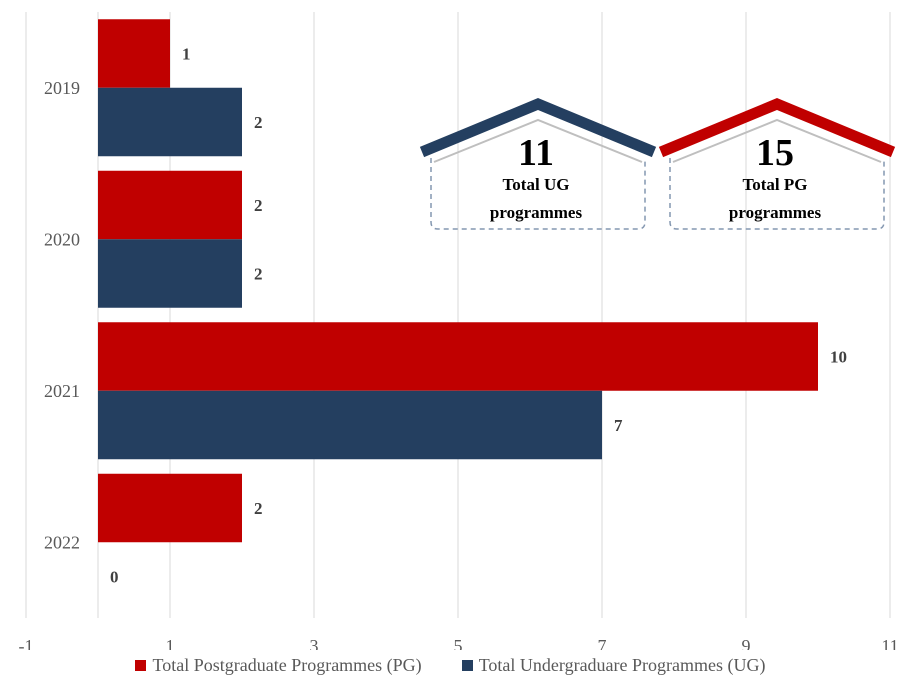 The width and height of the screenshot is (901, 680). Describe the element at coordinates (622, 664) in the screenshot. I see `legend-label-ug: Total Undergraduare Programmes (UG)` at that location.